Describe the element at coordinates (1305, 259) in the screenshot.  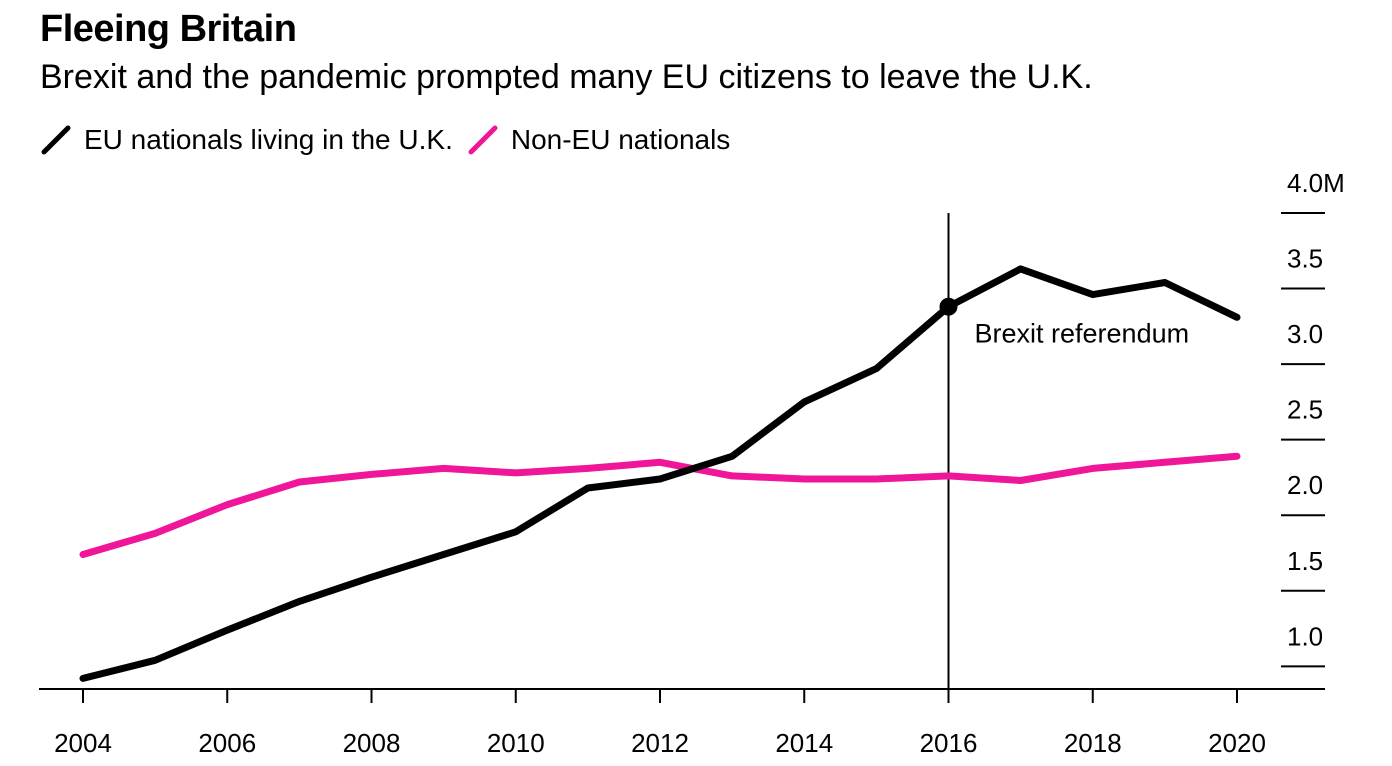
I see `y-tick-label: 3.5` at that location.